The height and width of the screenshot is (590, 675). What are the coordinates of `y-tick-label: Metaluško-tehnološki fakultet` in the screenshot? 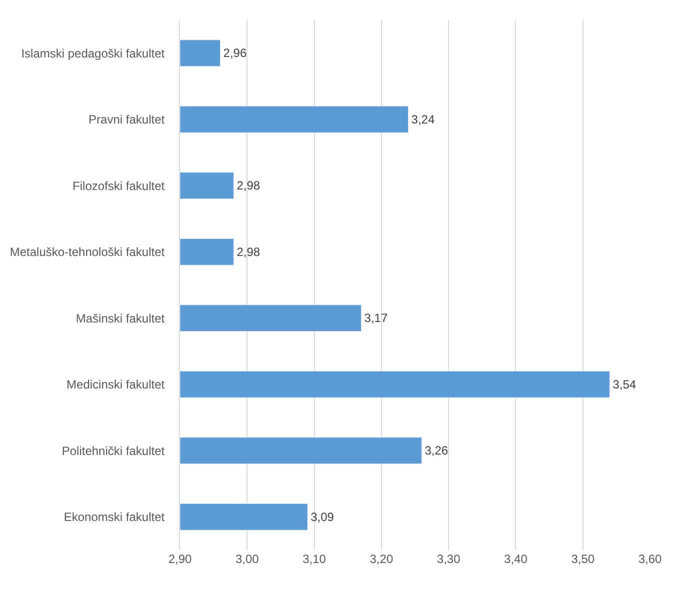 It's located at (88, 252).